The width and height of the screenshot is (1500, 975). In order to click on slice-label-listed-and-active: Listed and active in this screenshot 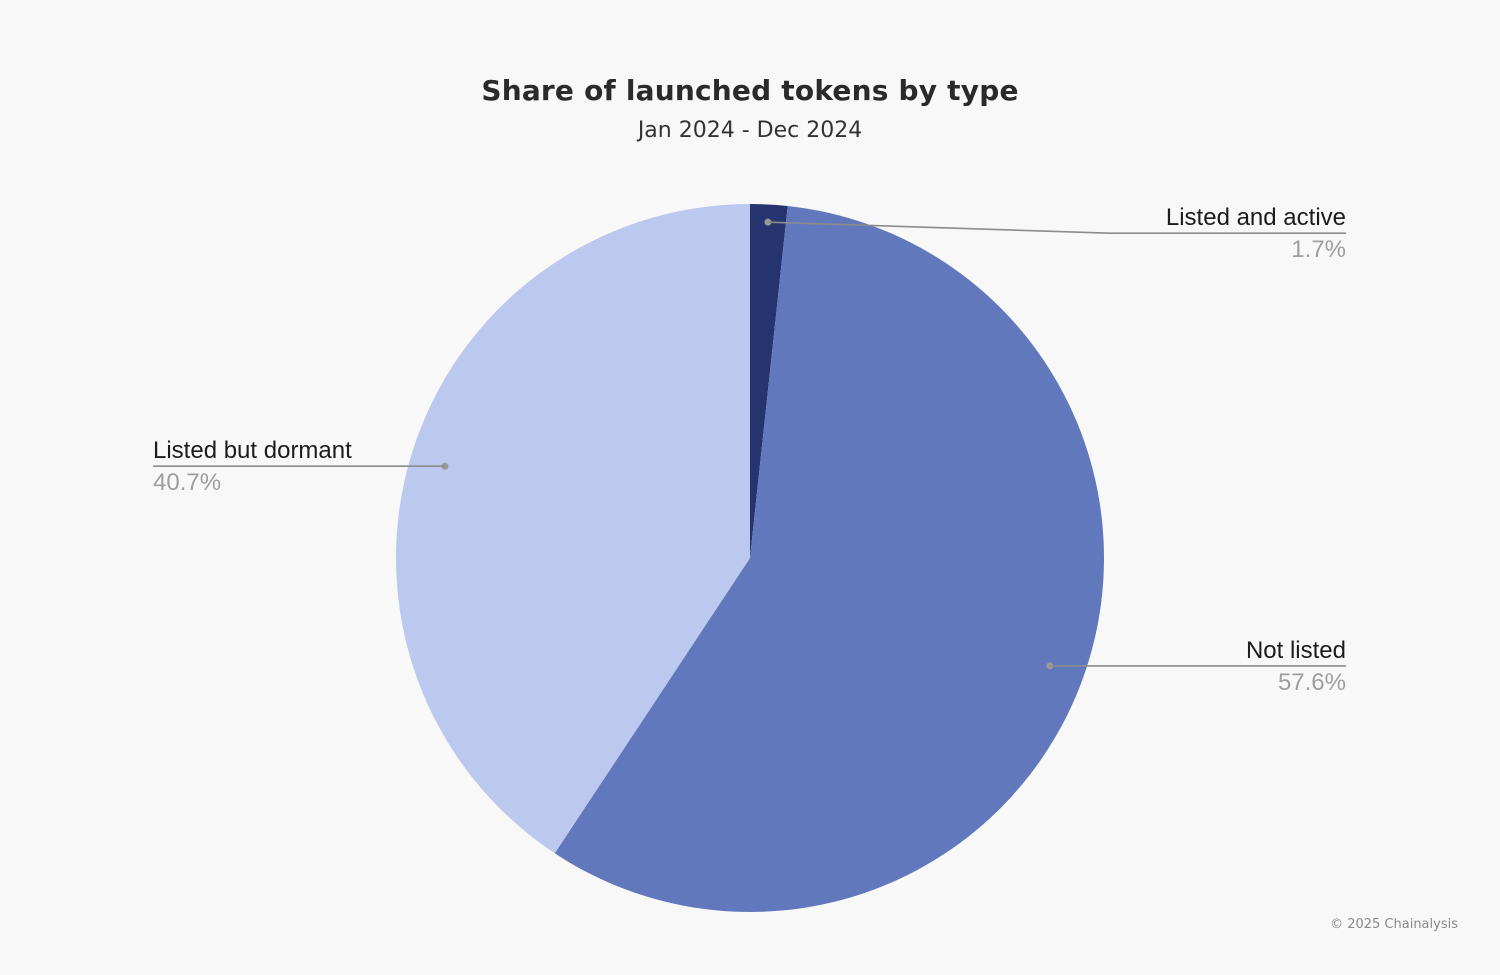, I will do `click(1256, 217)`.